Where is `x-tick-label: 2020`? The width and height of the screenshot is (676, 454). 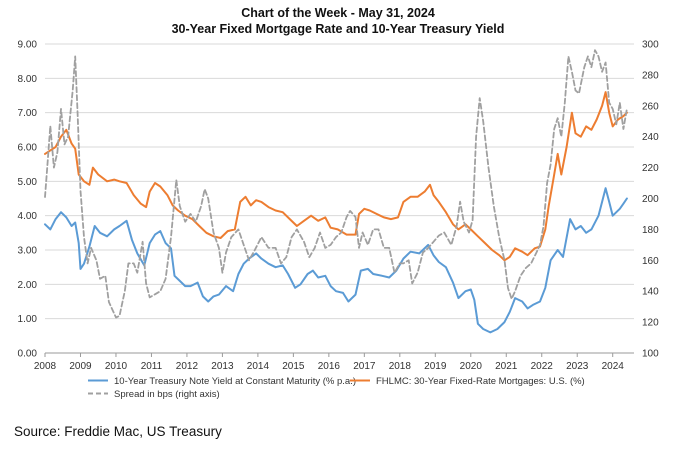
x-tick-label: 2020 is located at coordinates (471, 366).